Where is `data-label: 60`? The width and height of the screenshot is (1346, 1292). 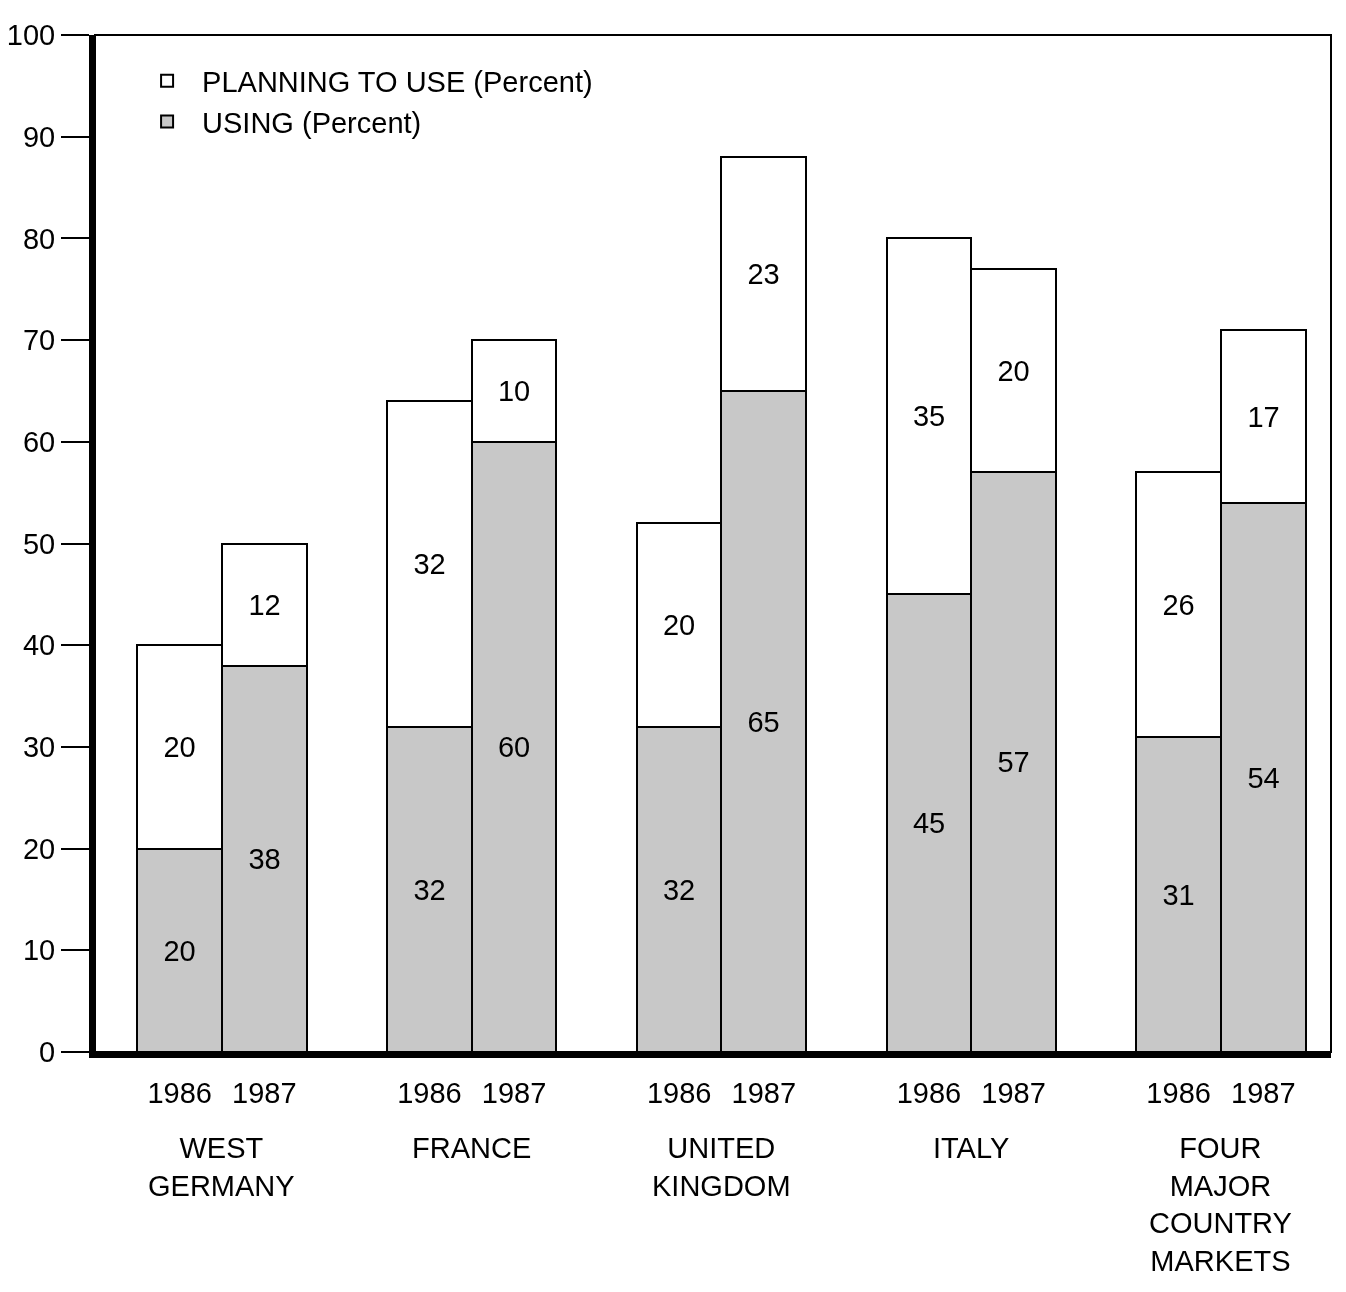
data-label: 60 is located at coordinates (514, 747).